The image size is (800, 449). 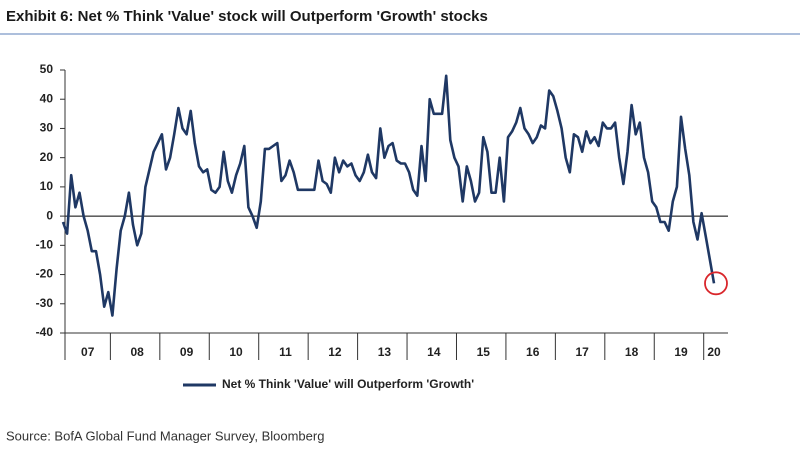 I want to click on y-tick-label: -10, so click(x=45, y=245).